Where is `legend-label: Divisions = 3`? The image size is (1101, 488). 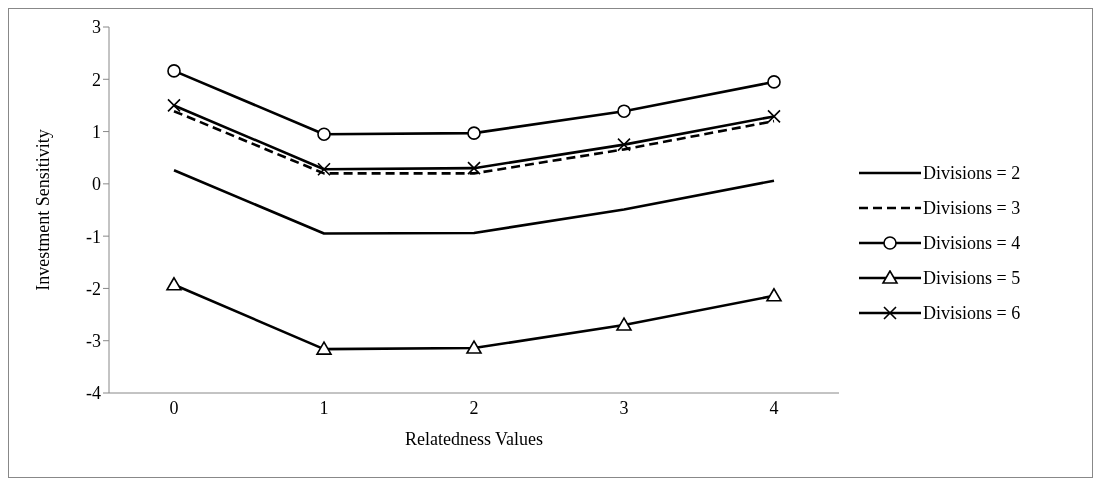
legend-label: Divisions = 3 is located at coordinates (972, 208).